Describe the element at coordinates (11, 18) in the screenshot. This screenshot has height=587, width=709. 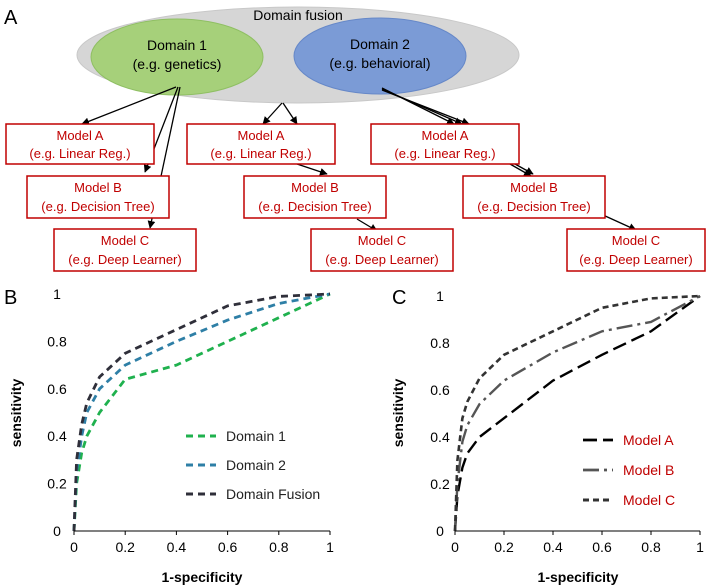
I see `panel-label-a: A` at that location.